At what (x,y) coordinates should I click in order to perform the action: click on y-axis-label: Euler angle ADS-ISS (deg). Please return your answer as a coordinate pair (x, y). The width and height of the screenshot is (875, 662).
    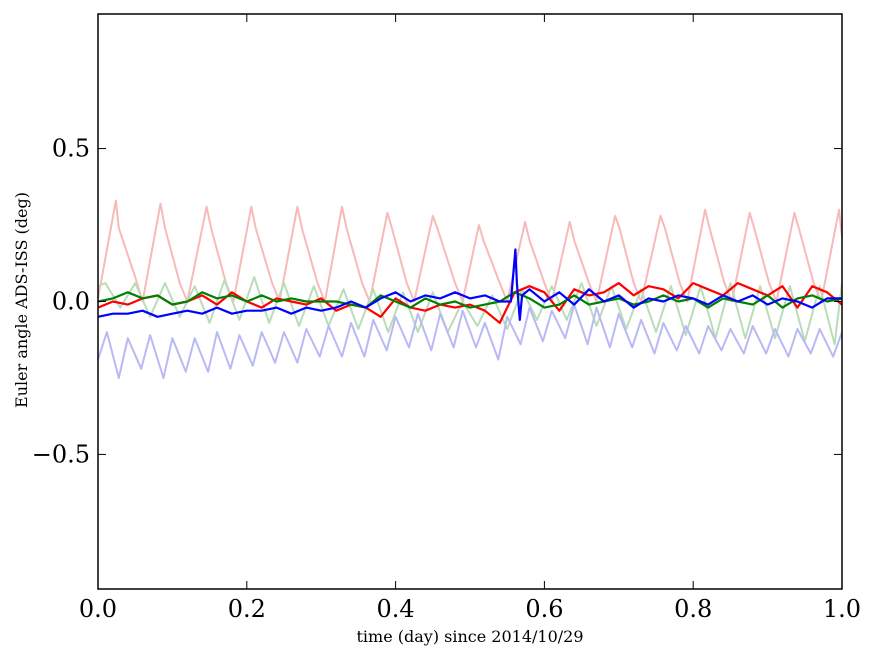
    Looking at the image, I should click on (21, 300).